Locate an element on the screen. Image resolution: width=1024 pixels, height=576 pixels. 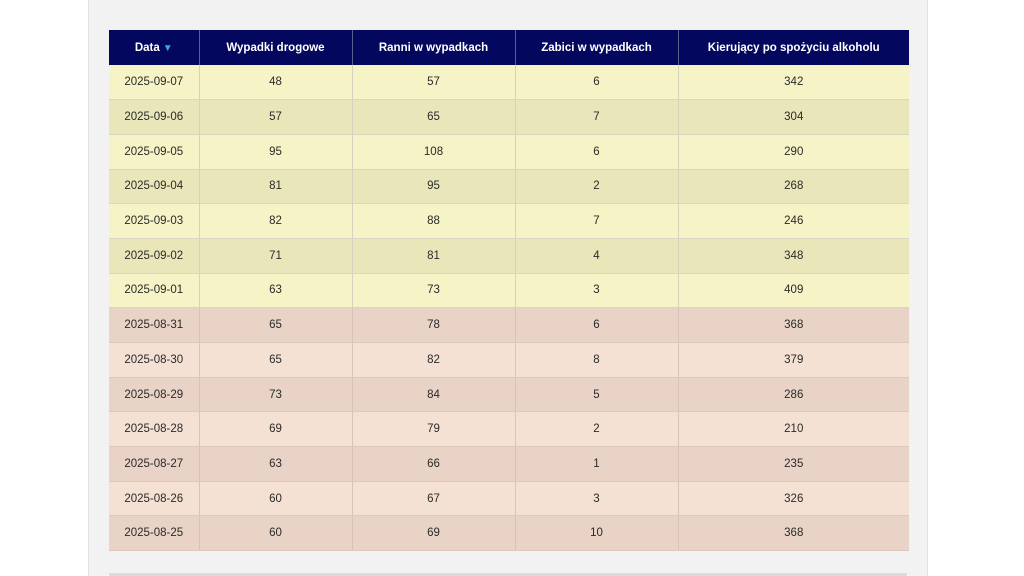
cell-accidents: 73 is located at coordinates (276, 395).